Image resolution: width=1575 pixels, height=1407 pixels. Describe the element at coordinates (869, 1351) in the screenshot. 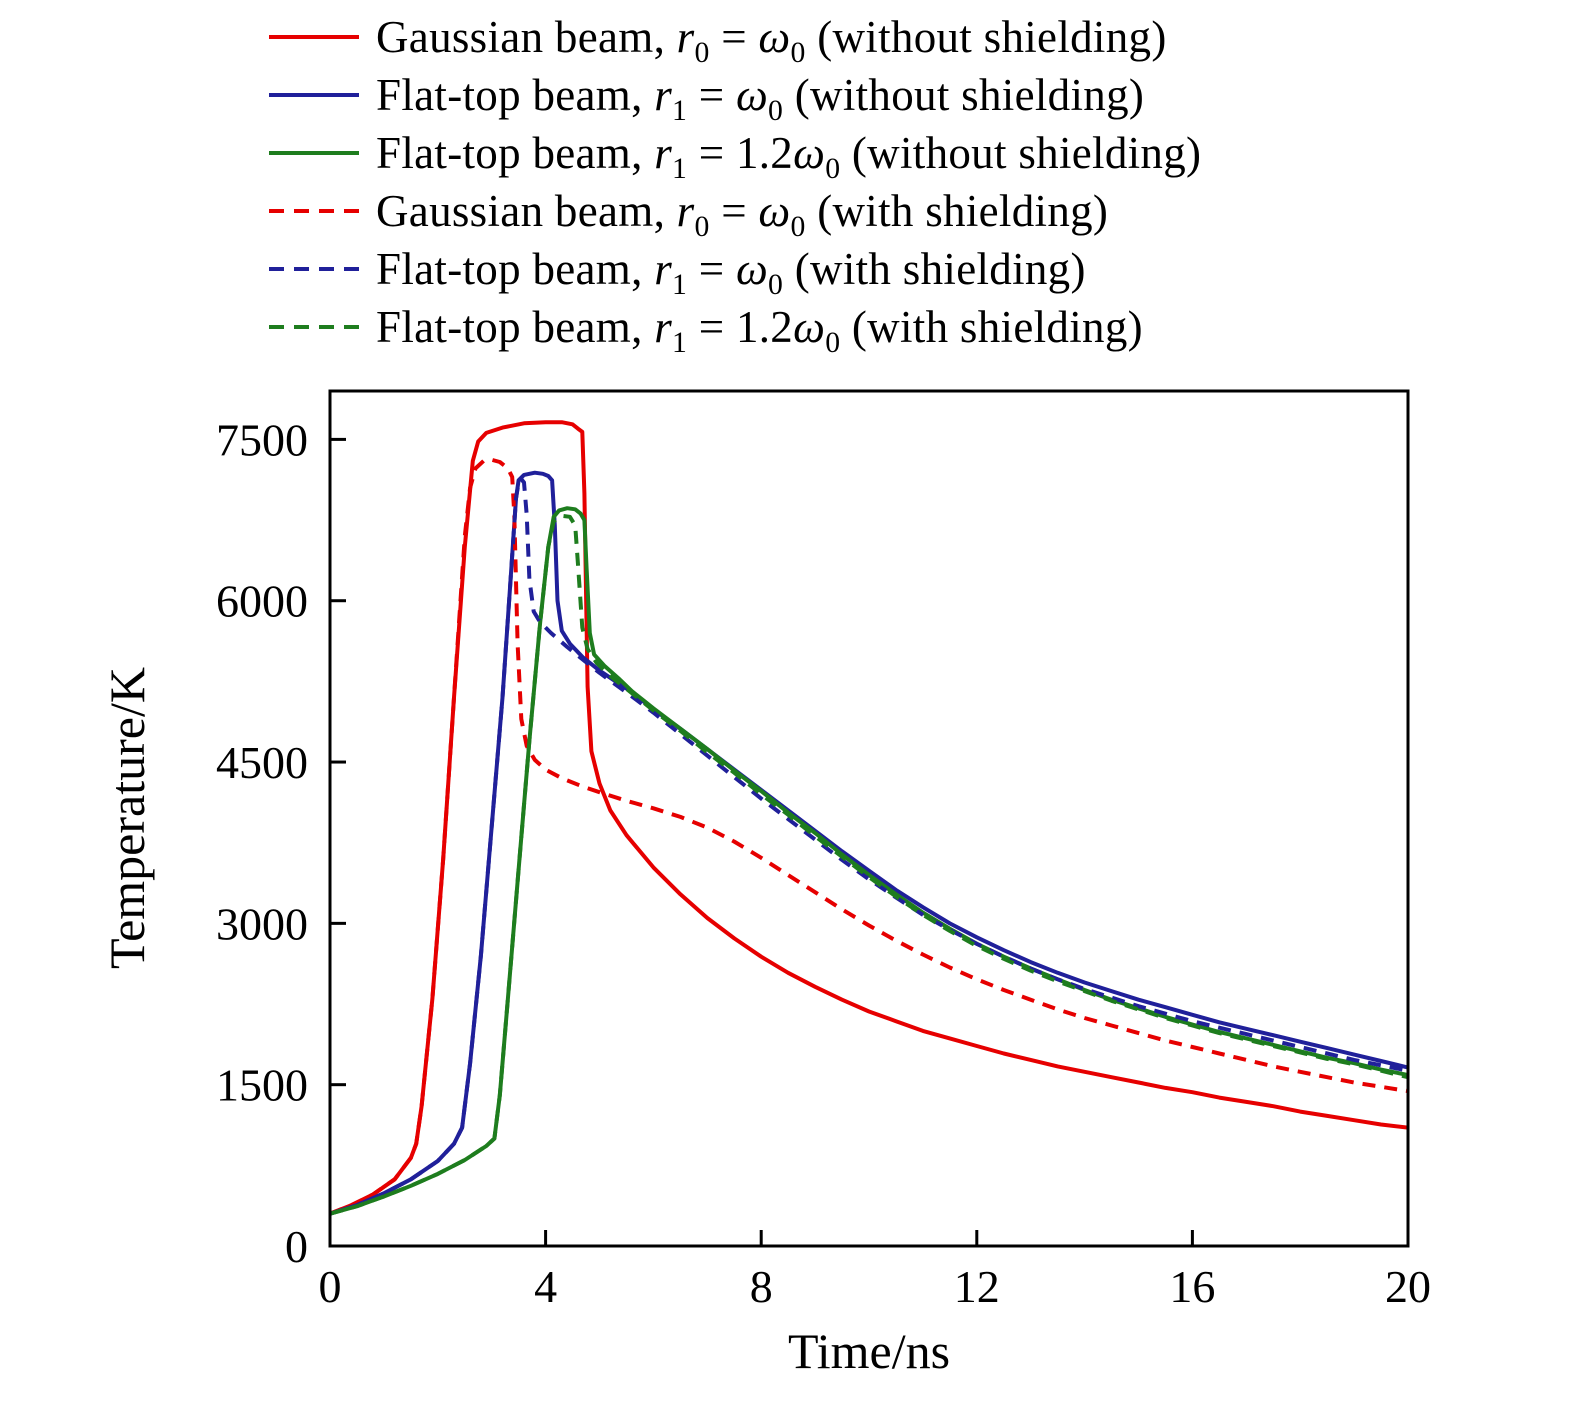

I see `x-axis-label: Time/ns` at that location.